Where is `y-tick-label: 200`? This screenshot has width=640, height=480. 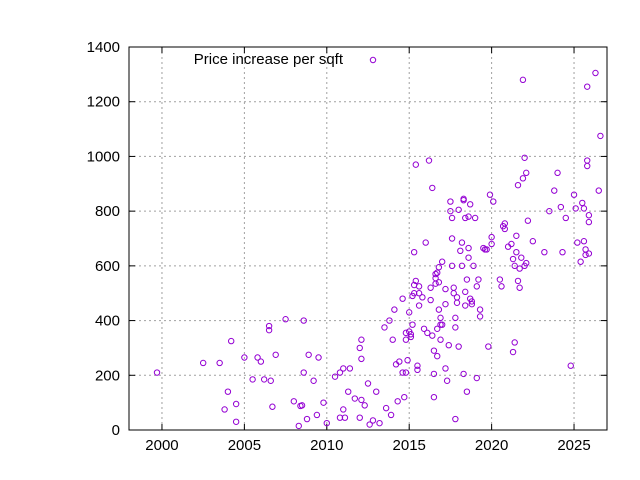 y-tick-label: 200 is located at coordinates (107, 375).